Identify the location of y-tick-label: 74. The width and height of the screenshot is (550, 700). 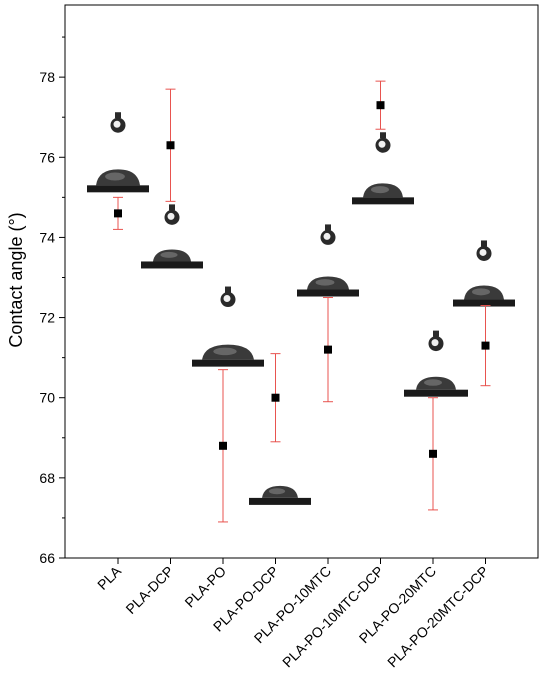
(47, 237).